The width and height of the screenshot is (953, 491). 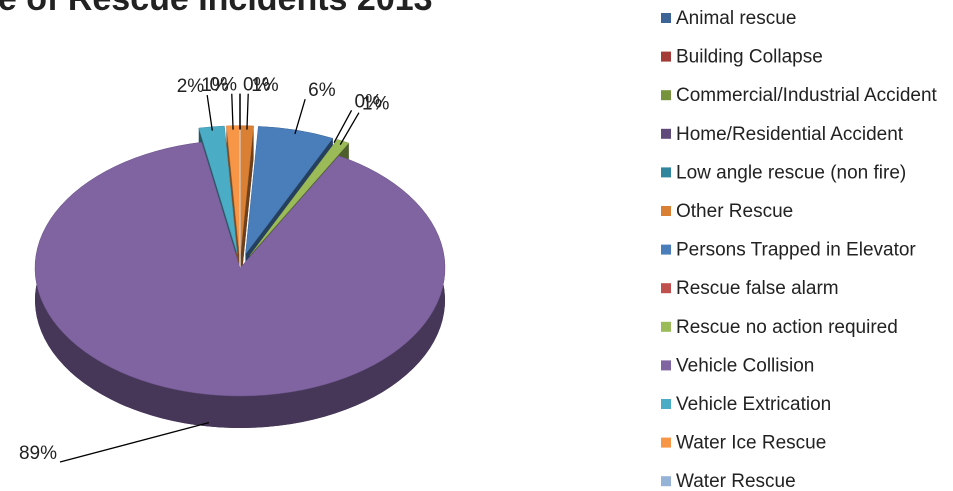 I want to click on legend-label: Animal rescue, so click(x=736, y=18).